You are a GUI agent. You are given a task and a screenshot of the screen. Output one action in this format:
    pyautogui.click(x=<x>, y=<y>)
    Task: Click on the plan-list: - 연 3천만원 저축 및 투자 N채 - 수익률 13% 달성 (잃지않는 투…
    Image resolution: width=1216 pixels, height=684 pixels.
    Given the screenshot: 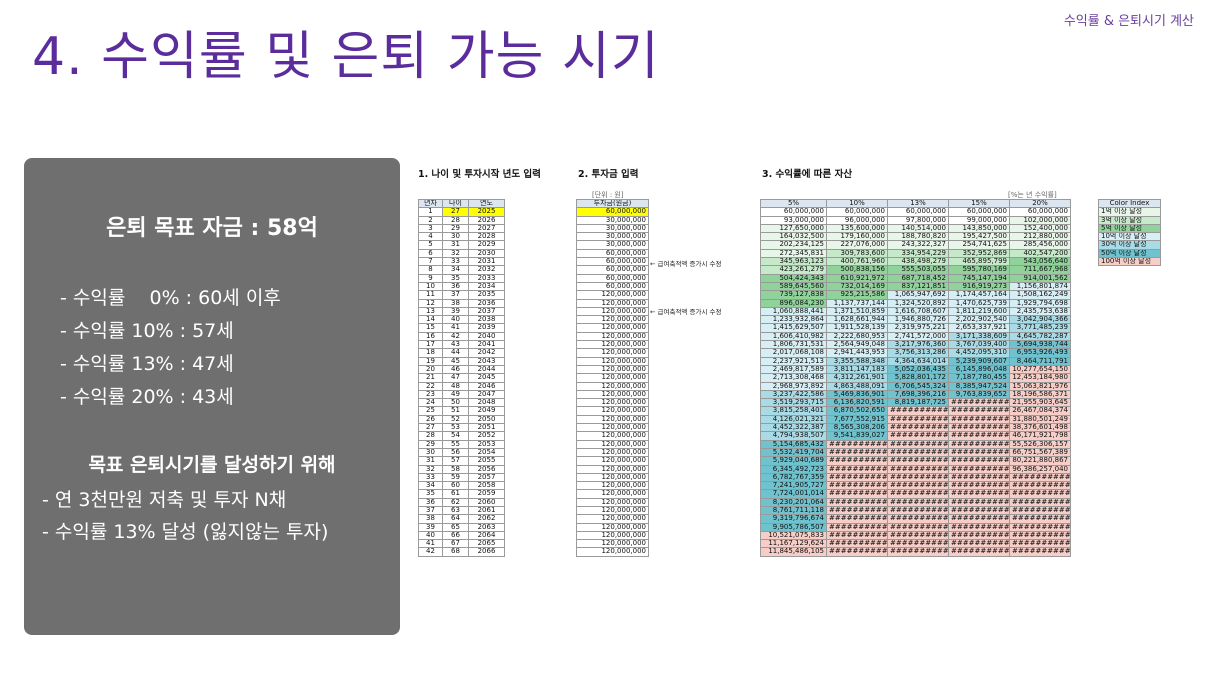 What is the action you would take?
    pyautogui.click(x=185, y=516)
    